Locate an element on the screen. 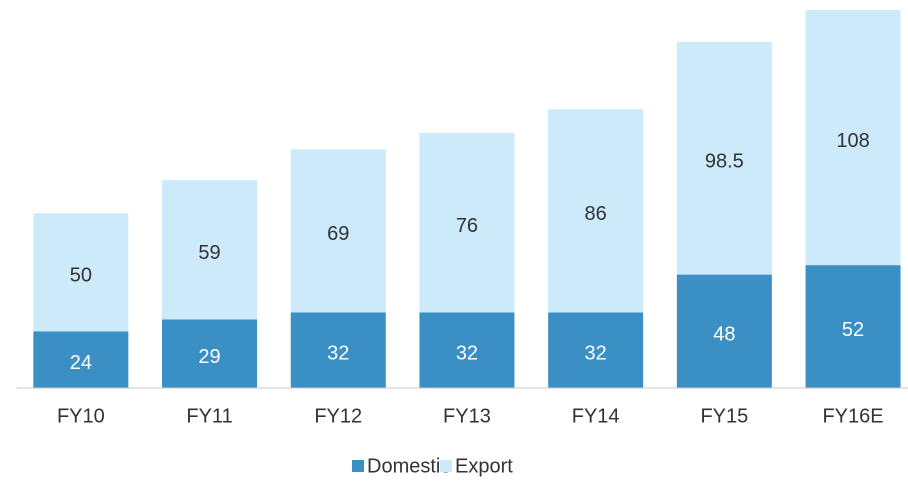 Image resolution: width=908 pixels, height=482 pixels. legend-label: Export is located at coordinates (484, 466).